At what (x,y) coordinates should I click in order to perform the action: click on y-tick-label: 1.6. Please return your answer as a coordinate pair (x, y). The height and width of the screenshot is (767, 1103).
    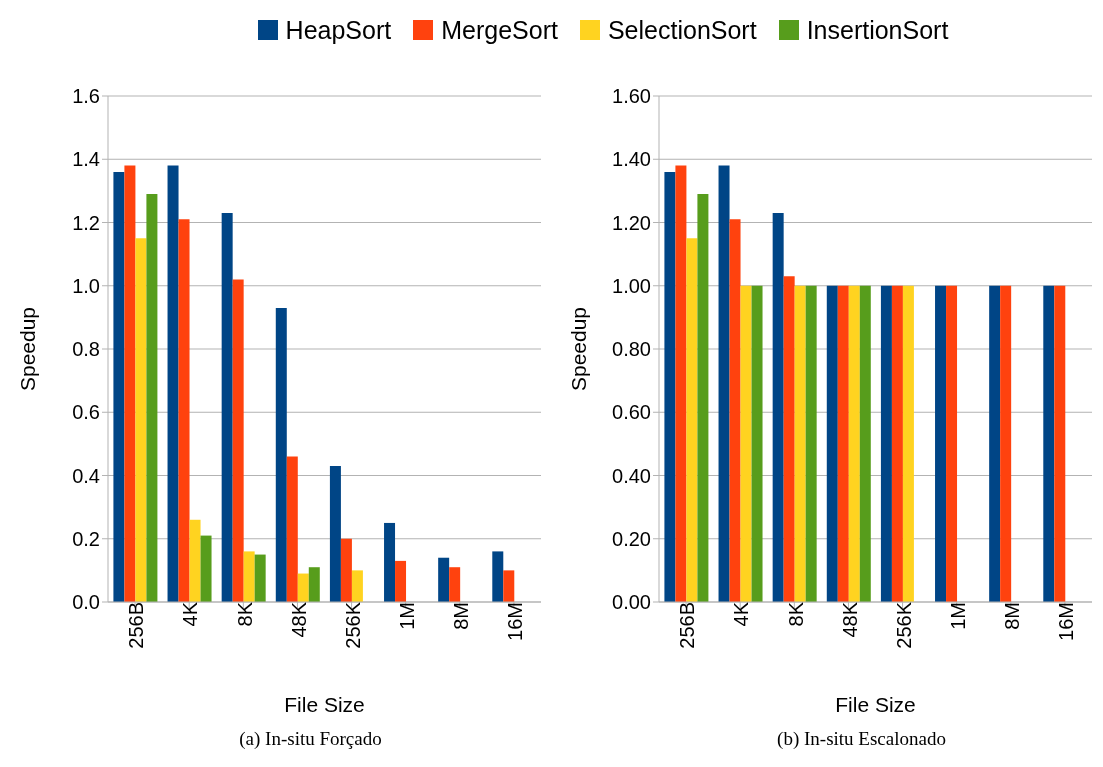
    Looking at the image, I should click on (86, 96).